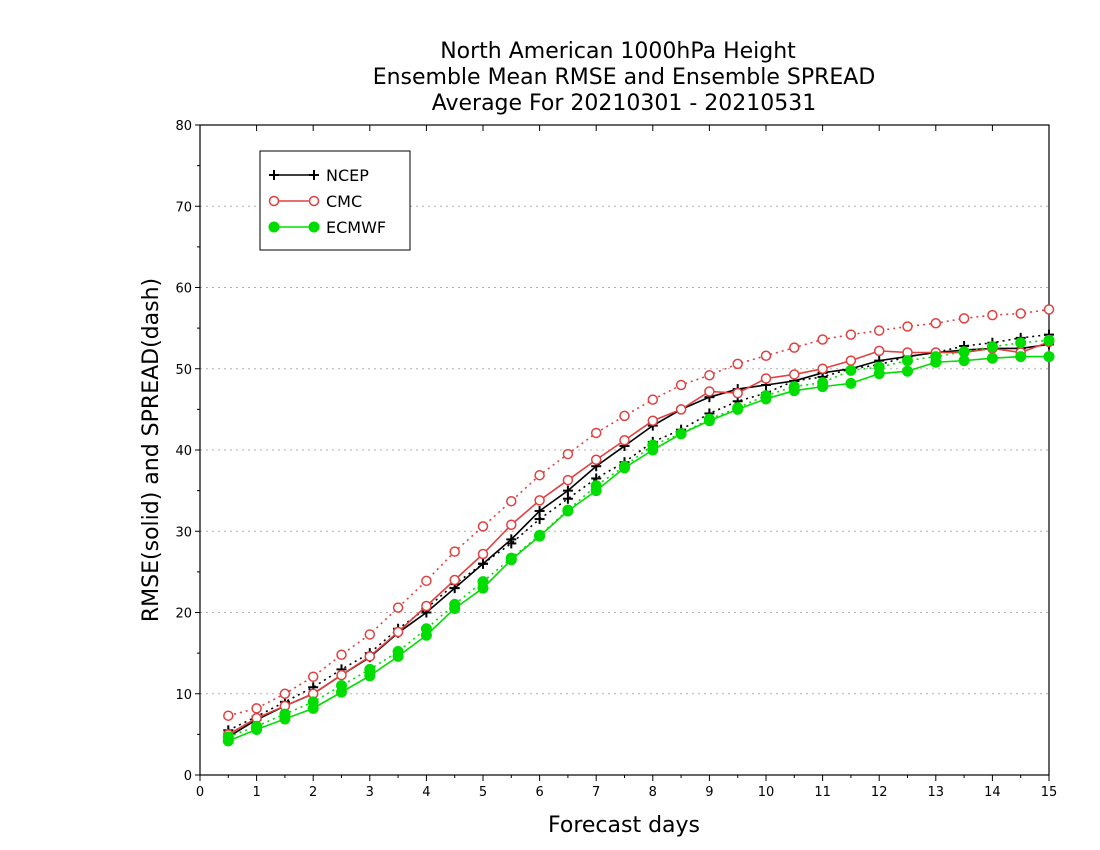  Describe the element at coordinates (314, 227) in the screenshot. I see `legend-marker-end-ecmwf` at that location.